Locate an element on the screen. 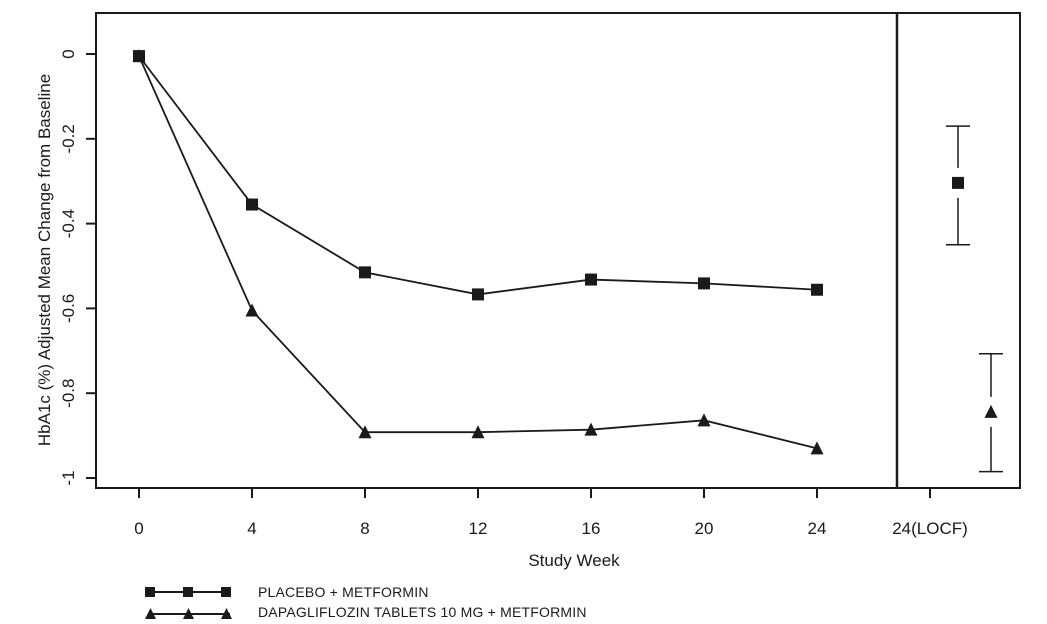  y-tick-label: -1 is located at coordinates (68, 477).